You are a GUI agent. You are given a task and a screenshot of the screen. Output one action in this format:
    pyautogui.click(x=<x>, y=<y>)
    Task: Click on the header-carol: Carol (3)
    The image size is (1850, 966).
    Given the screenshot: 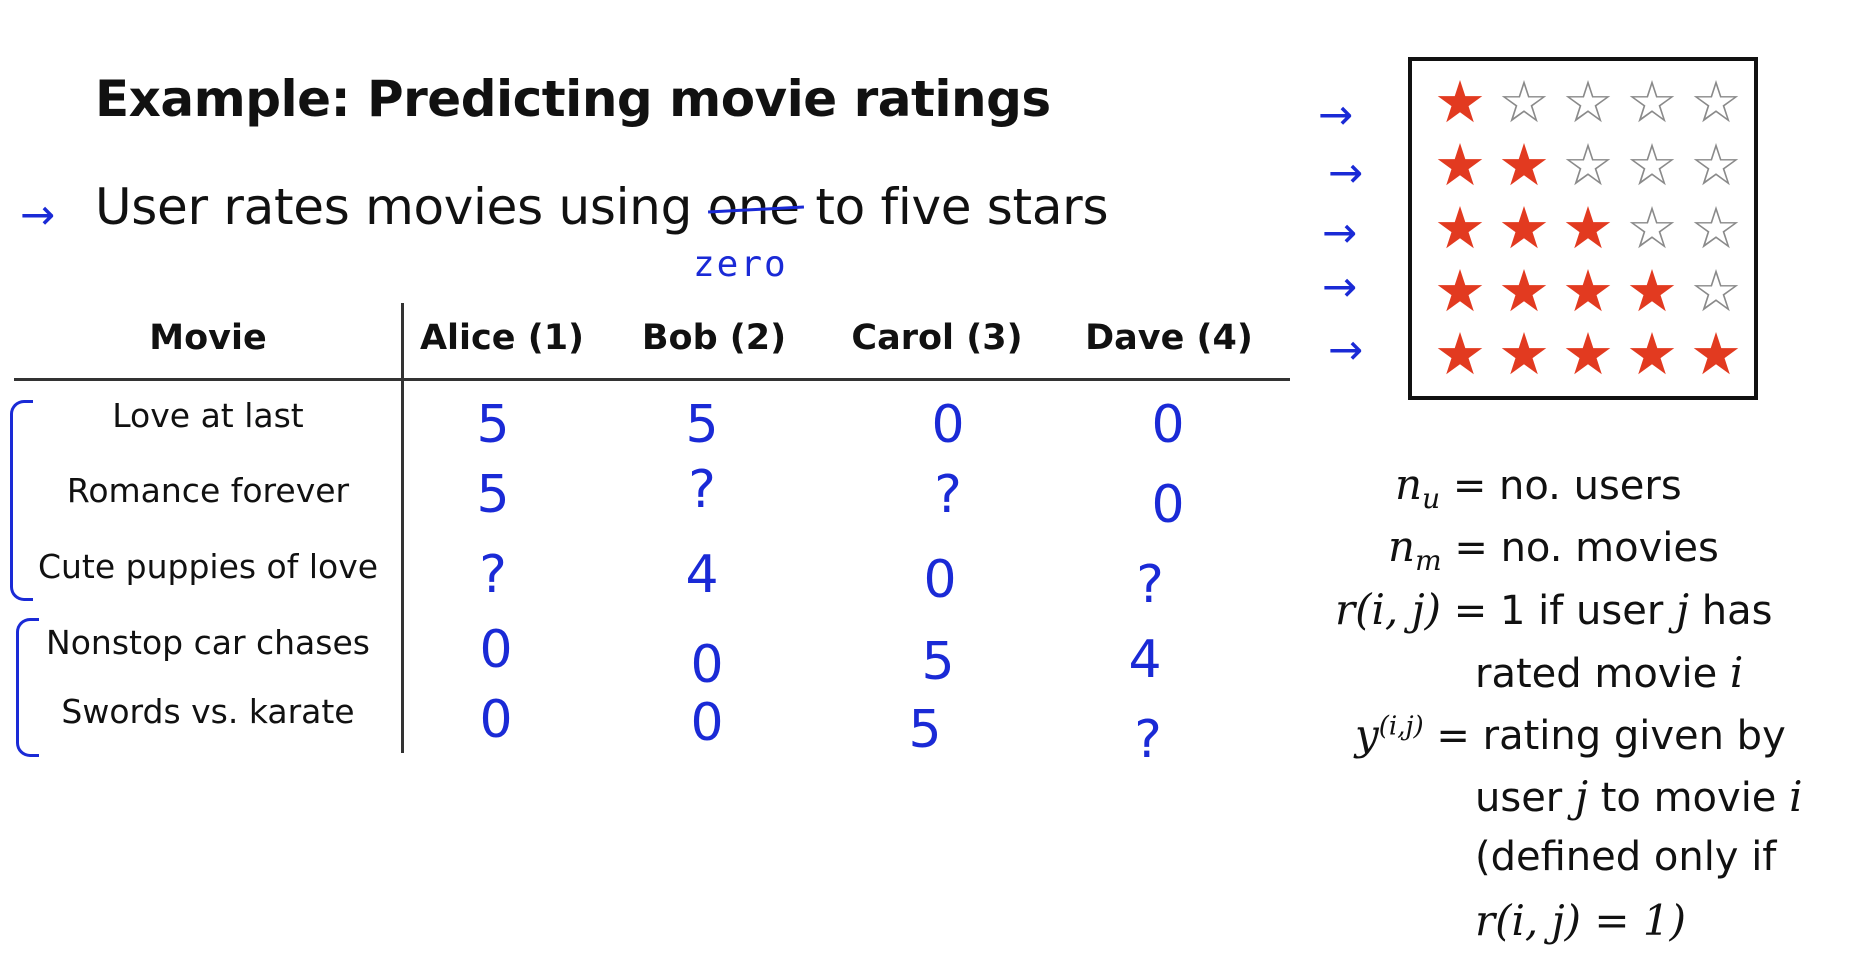 What is the action you would take?
    pyautogui.click(x=937, y=338)
    